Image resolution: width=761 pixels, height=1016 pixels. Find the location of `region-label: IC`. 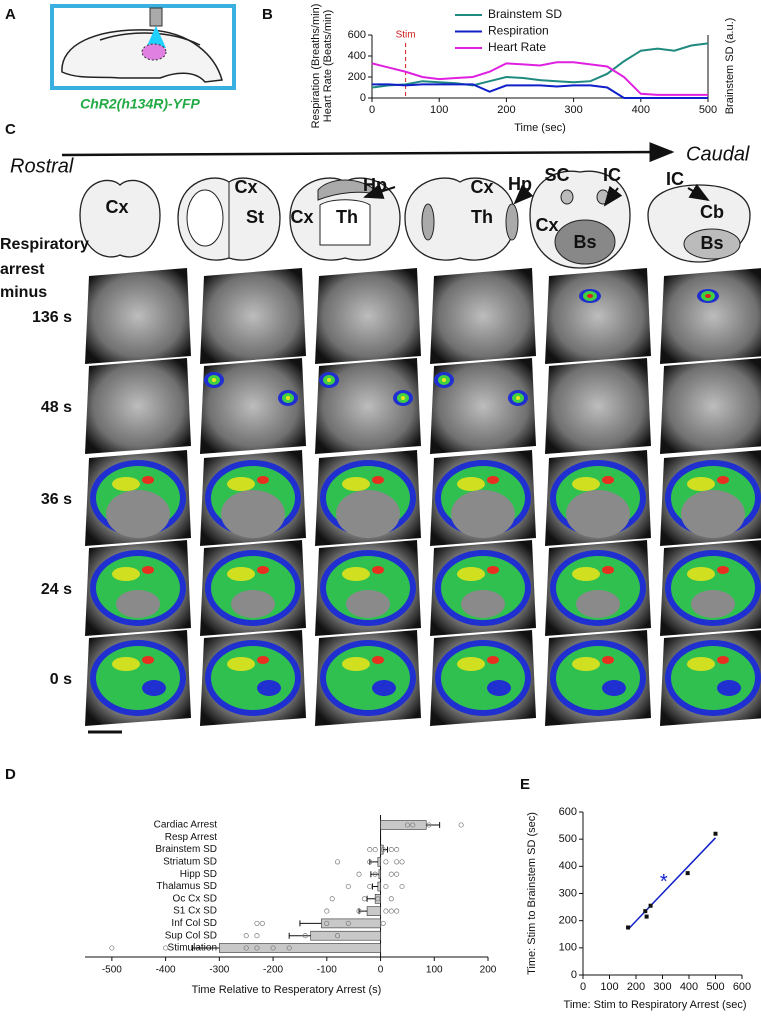

region-label: IC is located at coordinates (612, 175).